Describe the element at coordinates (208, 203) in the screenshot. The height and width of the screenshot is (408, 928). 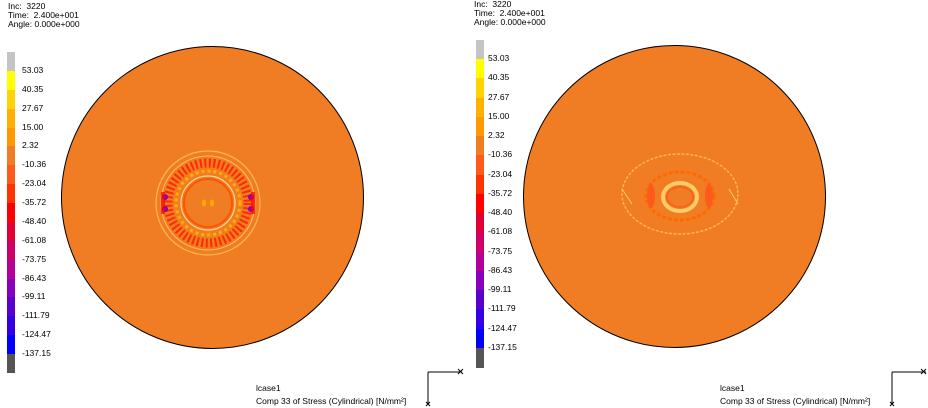
I see `stress-concentration-left` at that location.